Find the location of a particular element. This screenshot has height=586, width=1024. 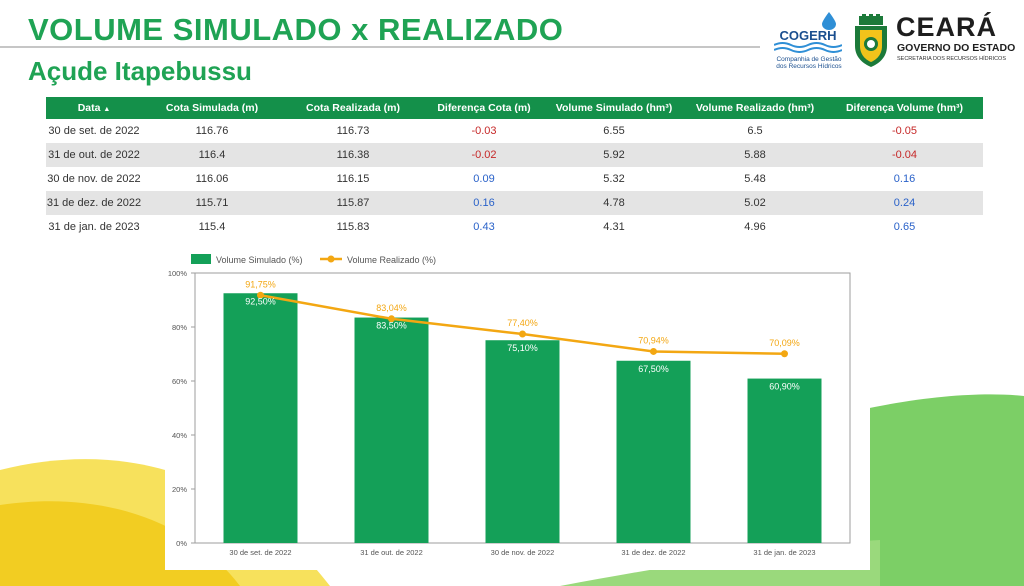

cell-simulated-level: 116.06 is located at coordinates (212, 179).